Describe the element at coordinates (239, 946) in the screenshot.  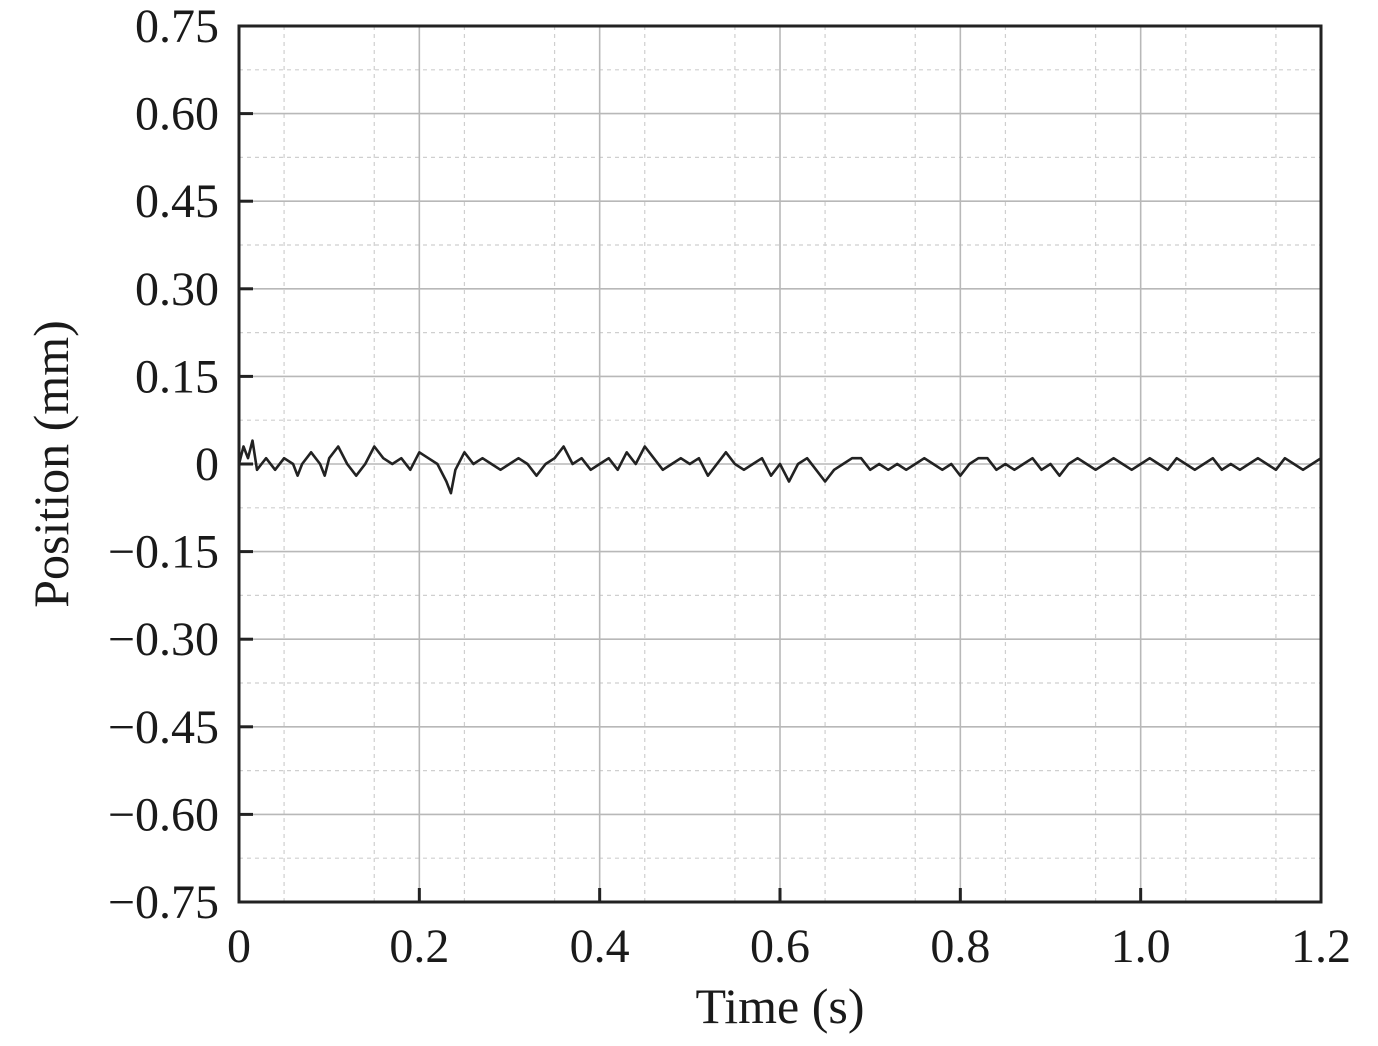
I see `x-tick-label: 0` at that location.